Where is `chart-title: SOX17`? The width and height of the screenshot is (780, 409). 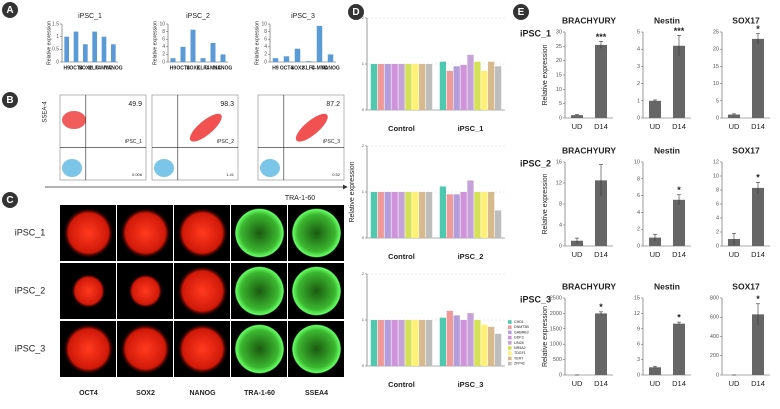
chart-title: SOX17 is located at coordinates (746, 20).